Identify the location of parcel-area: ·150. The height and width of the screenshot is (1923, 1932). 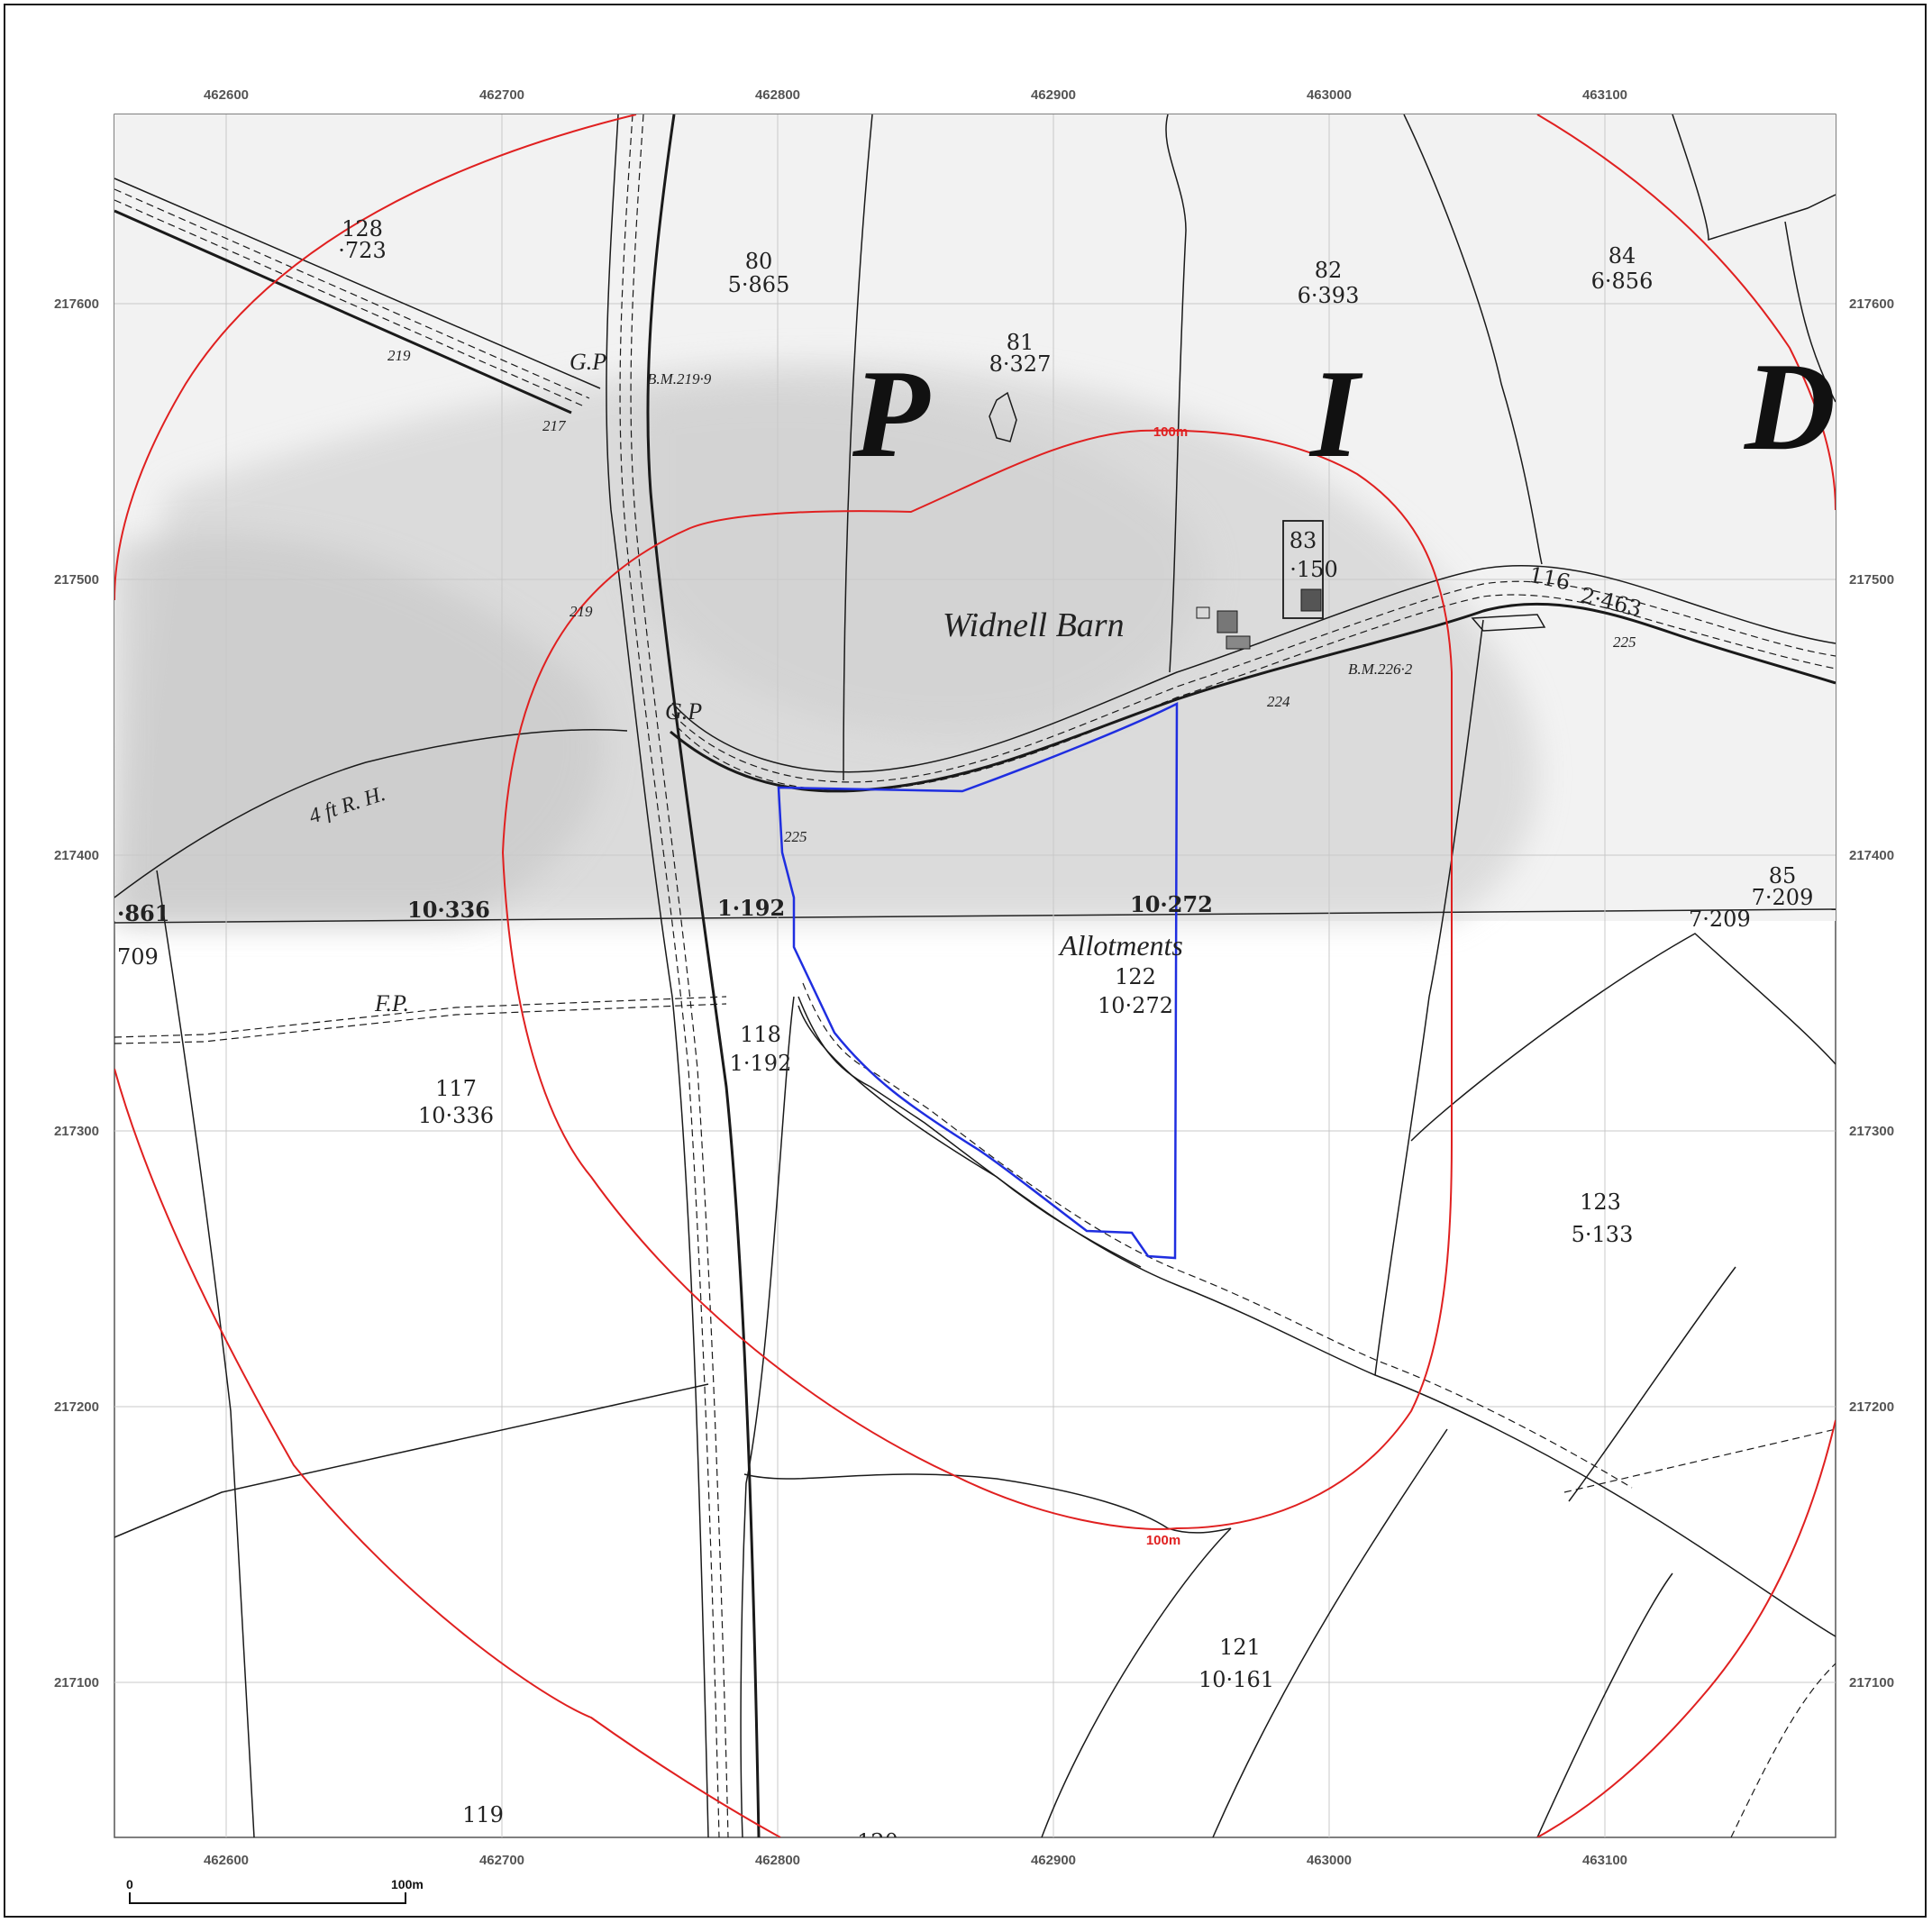
(1313, 569).